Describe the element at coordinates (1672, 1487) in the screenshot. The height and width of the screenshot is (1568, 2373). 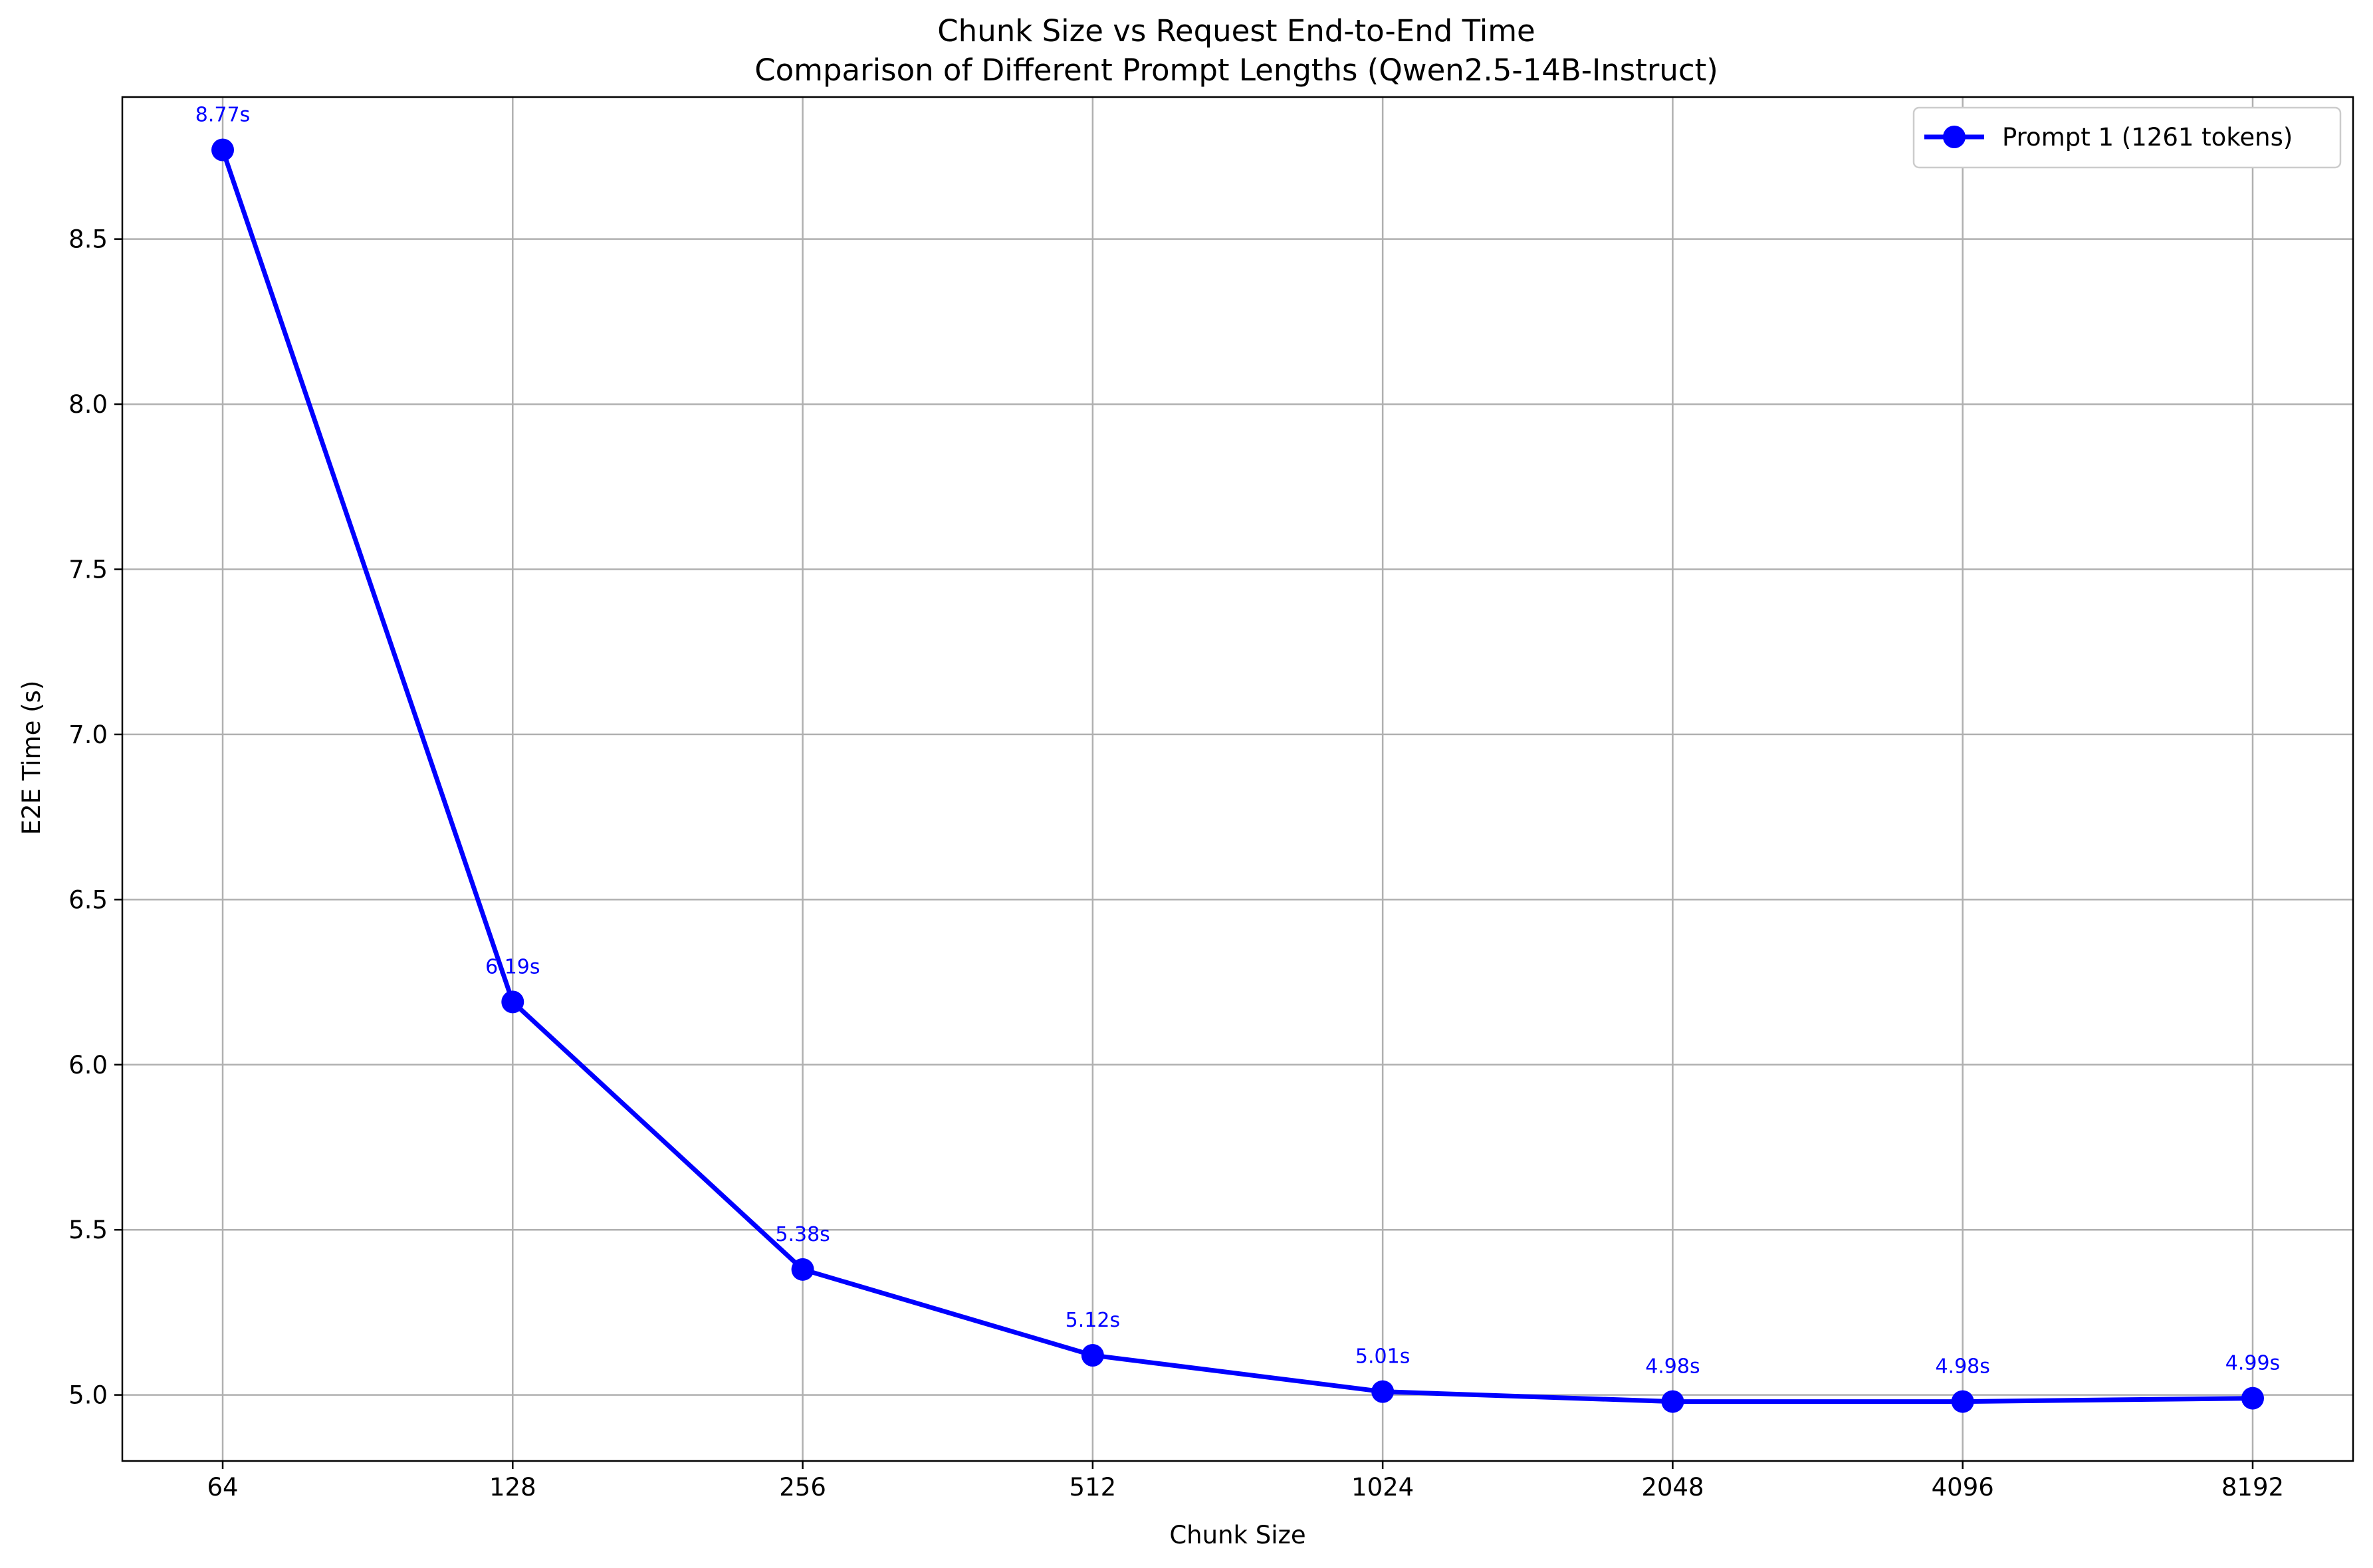
I see `x-tick-label: 2048` at that location.